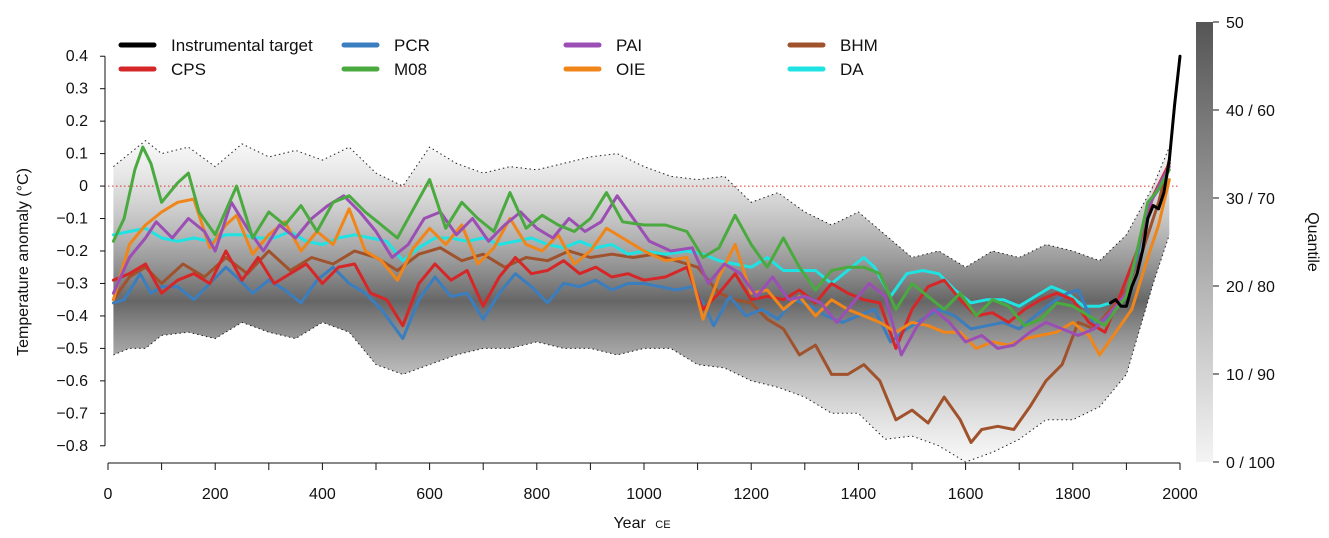 The image size is (1329, 538). What do you see at coordinates (852, 69) in the screenshot?
I see `legend-label-da: DA` at bounding box center [852, 69].